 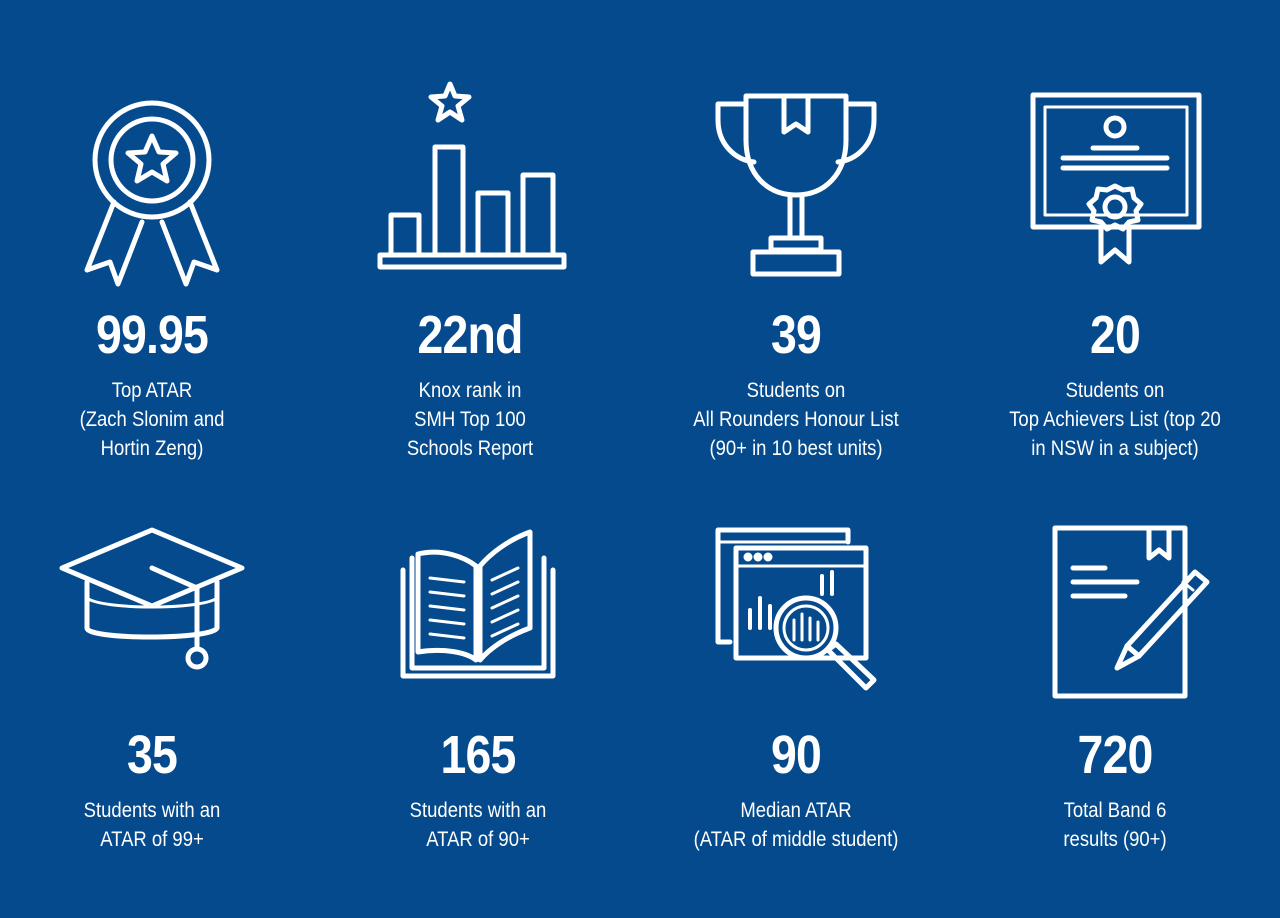 What do you see at coordinates (478, 825) in the screenshot?
I see `stat-description: Students with an ATAR of 90+` at bounding box center [478, 825].